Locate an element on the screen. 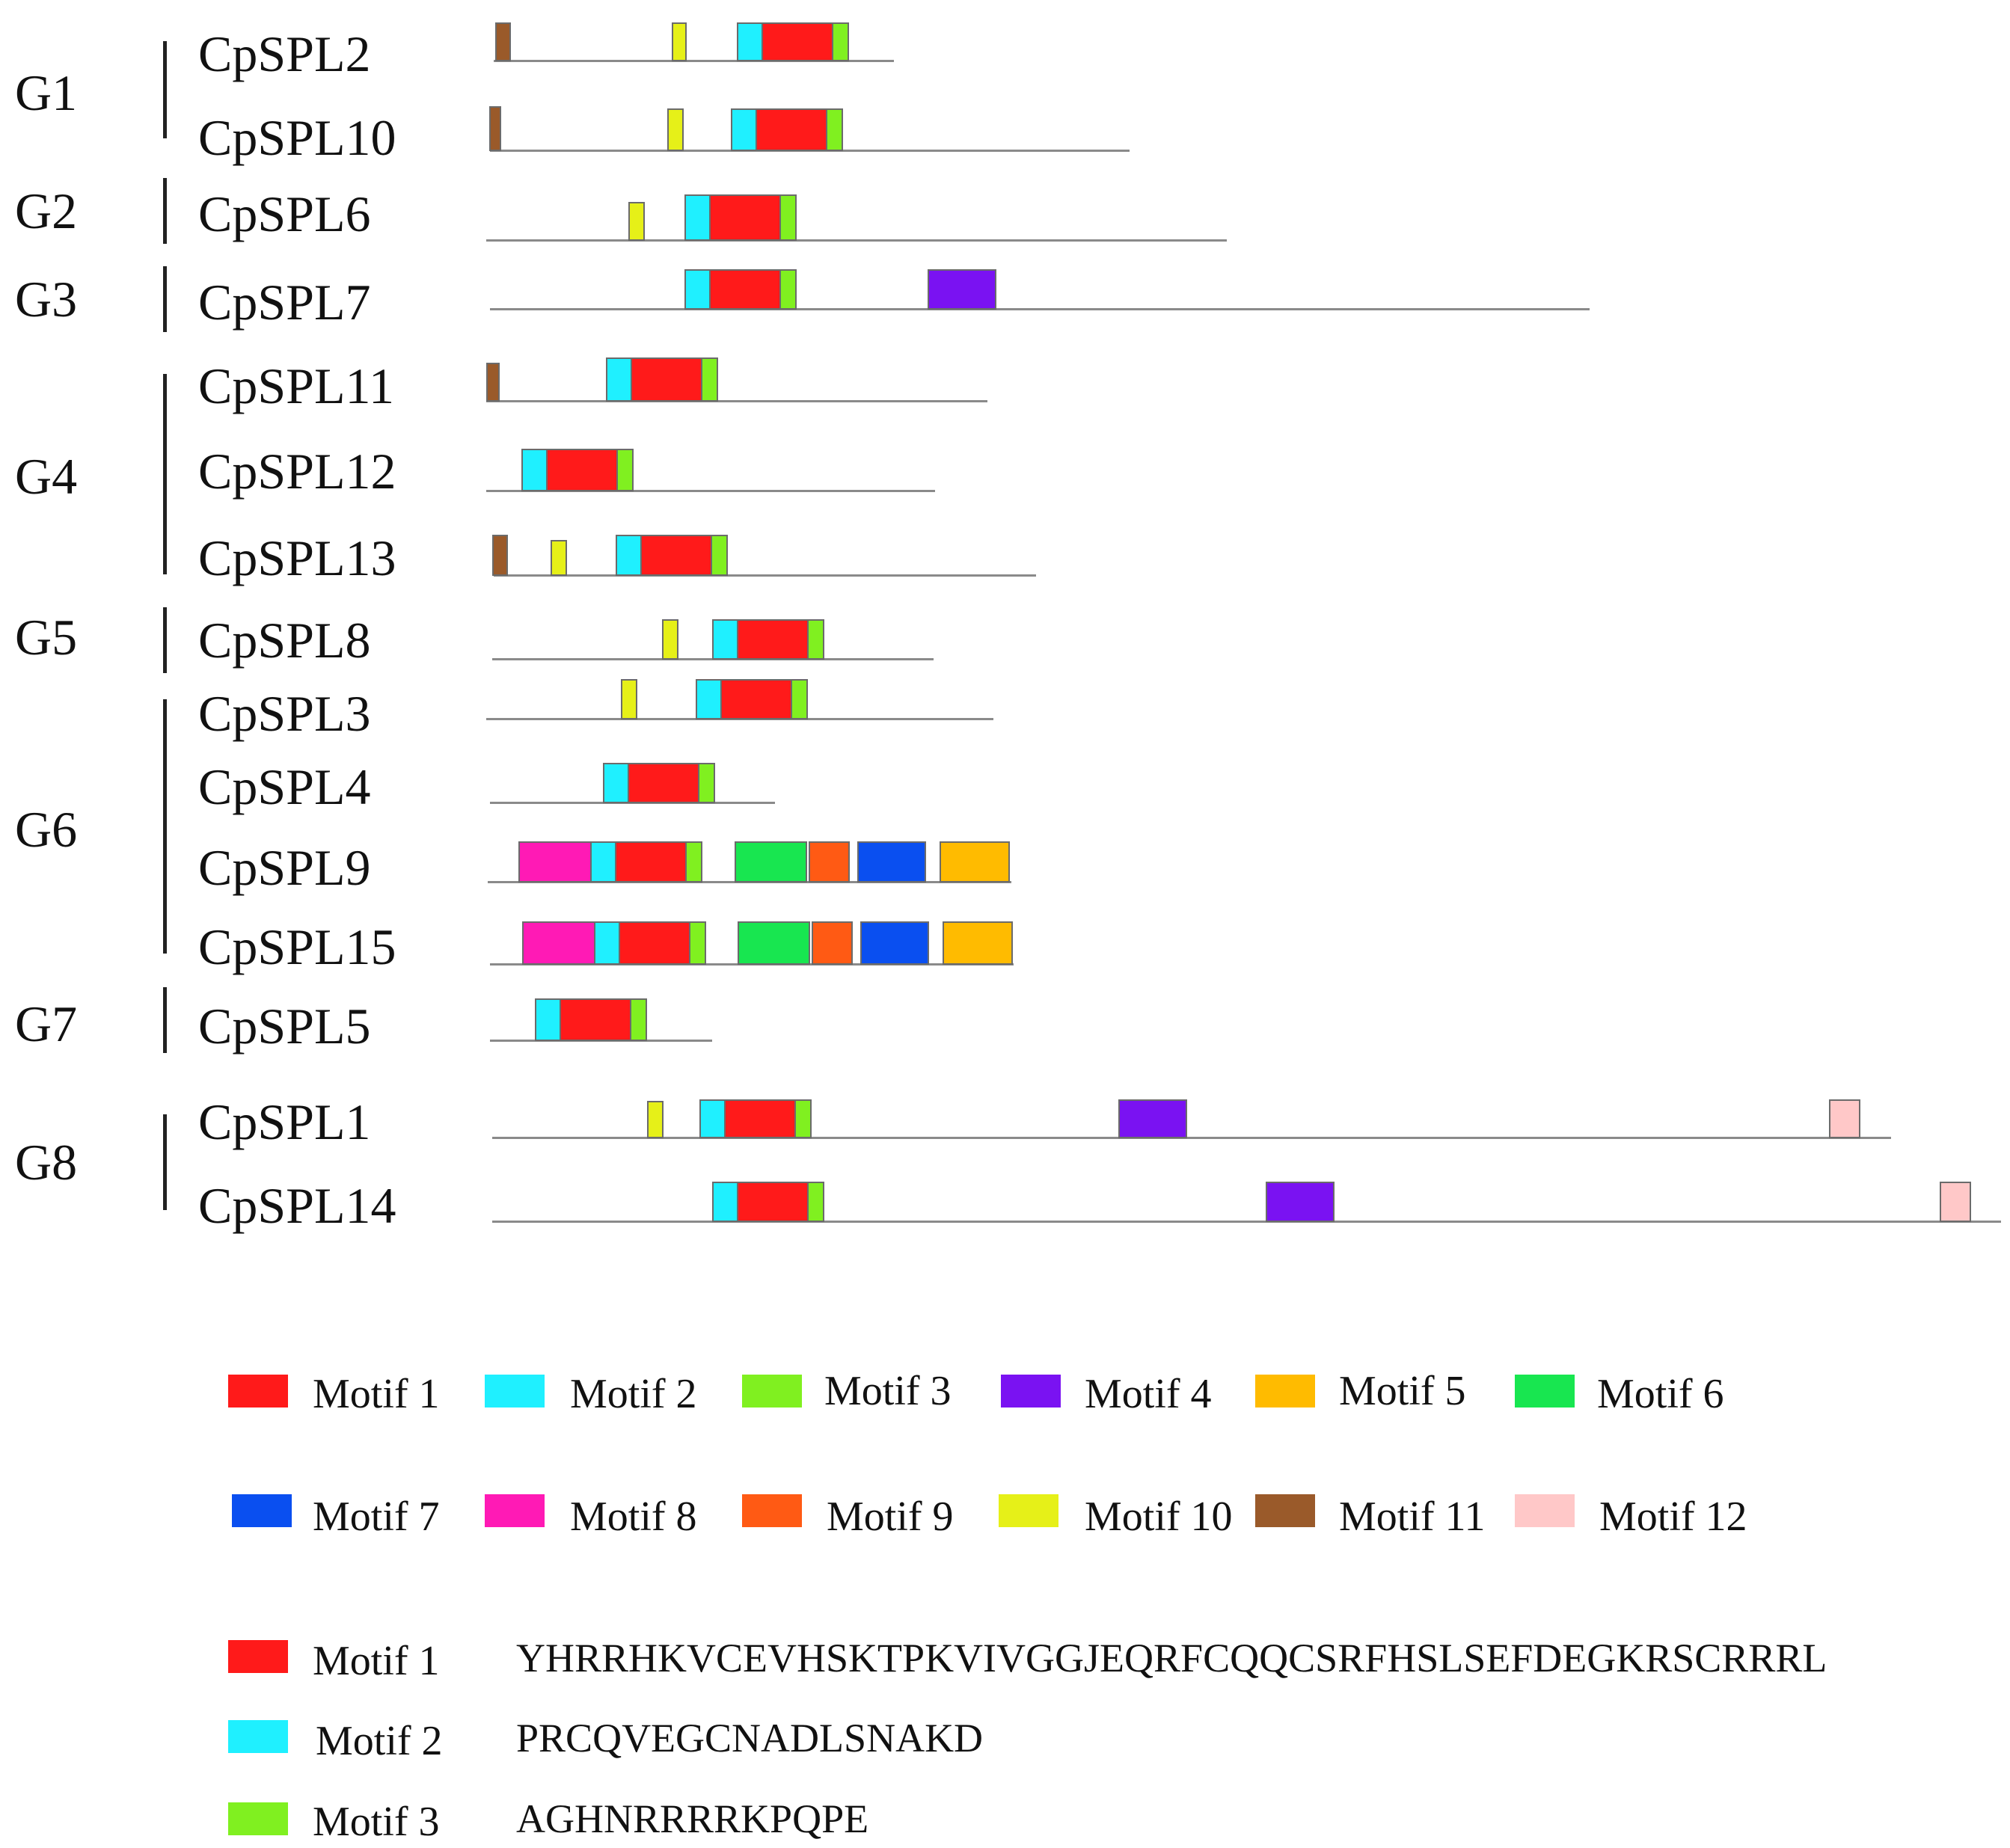  motif-2-box-cpspl14 is located at coordinates (725, 1202).